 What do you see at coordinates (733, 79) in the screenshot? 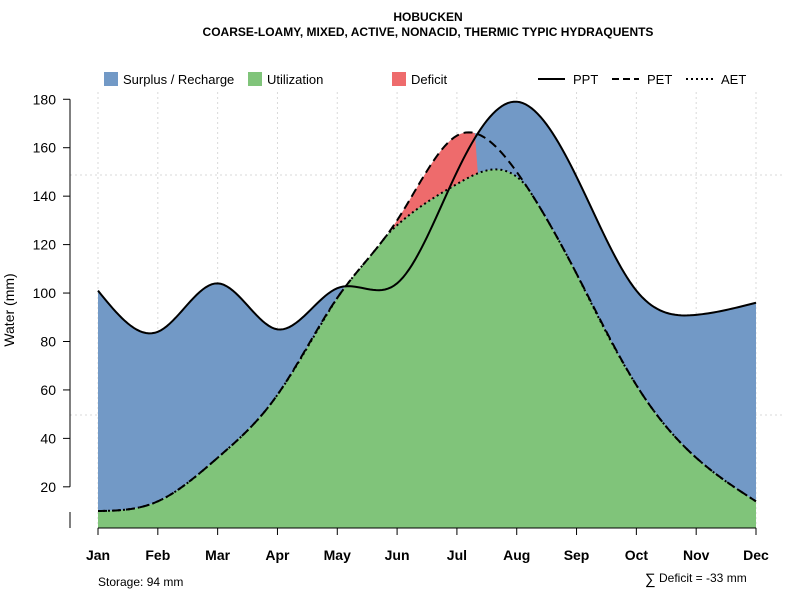
I see `legend-line-label-aet: AET` at bounding box center [733, 79].